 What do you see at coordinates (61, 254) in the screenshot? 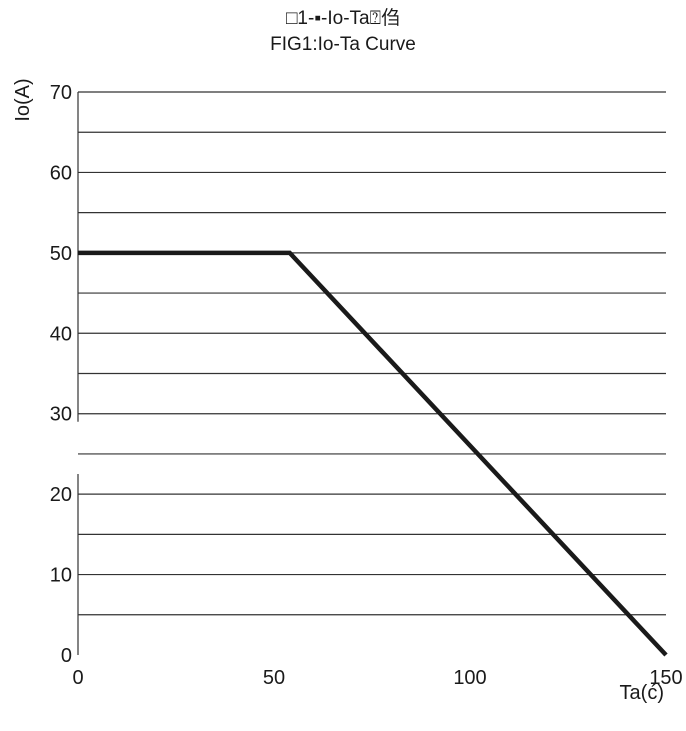
I see `y-tick-label-50: 50` at bounding box center [61, 254].